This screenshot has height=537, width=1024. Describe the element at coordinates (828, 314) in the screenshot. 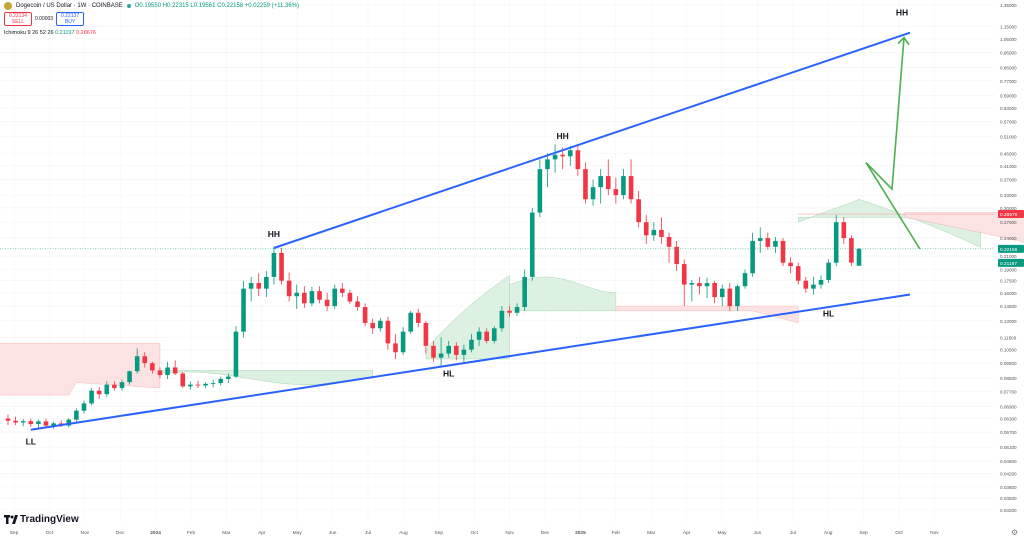

I see `swing-label: HL` at that location.